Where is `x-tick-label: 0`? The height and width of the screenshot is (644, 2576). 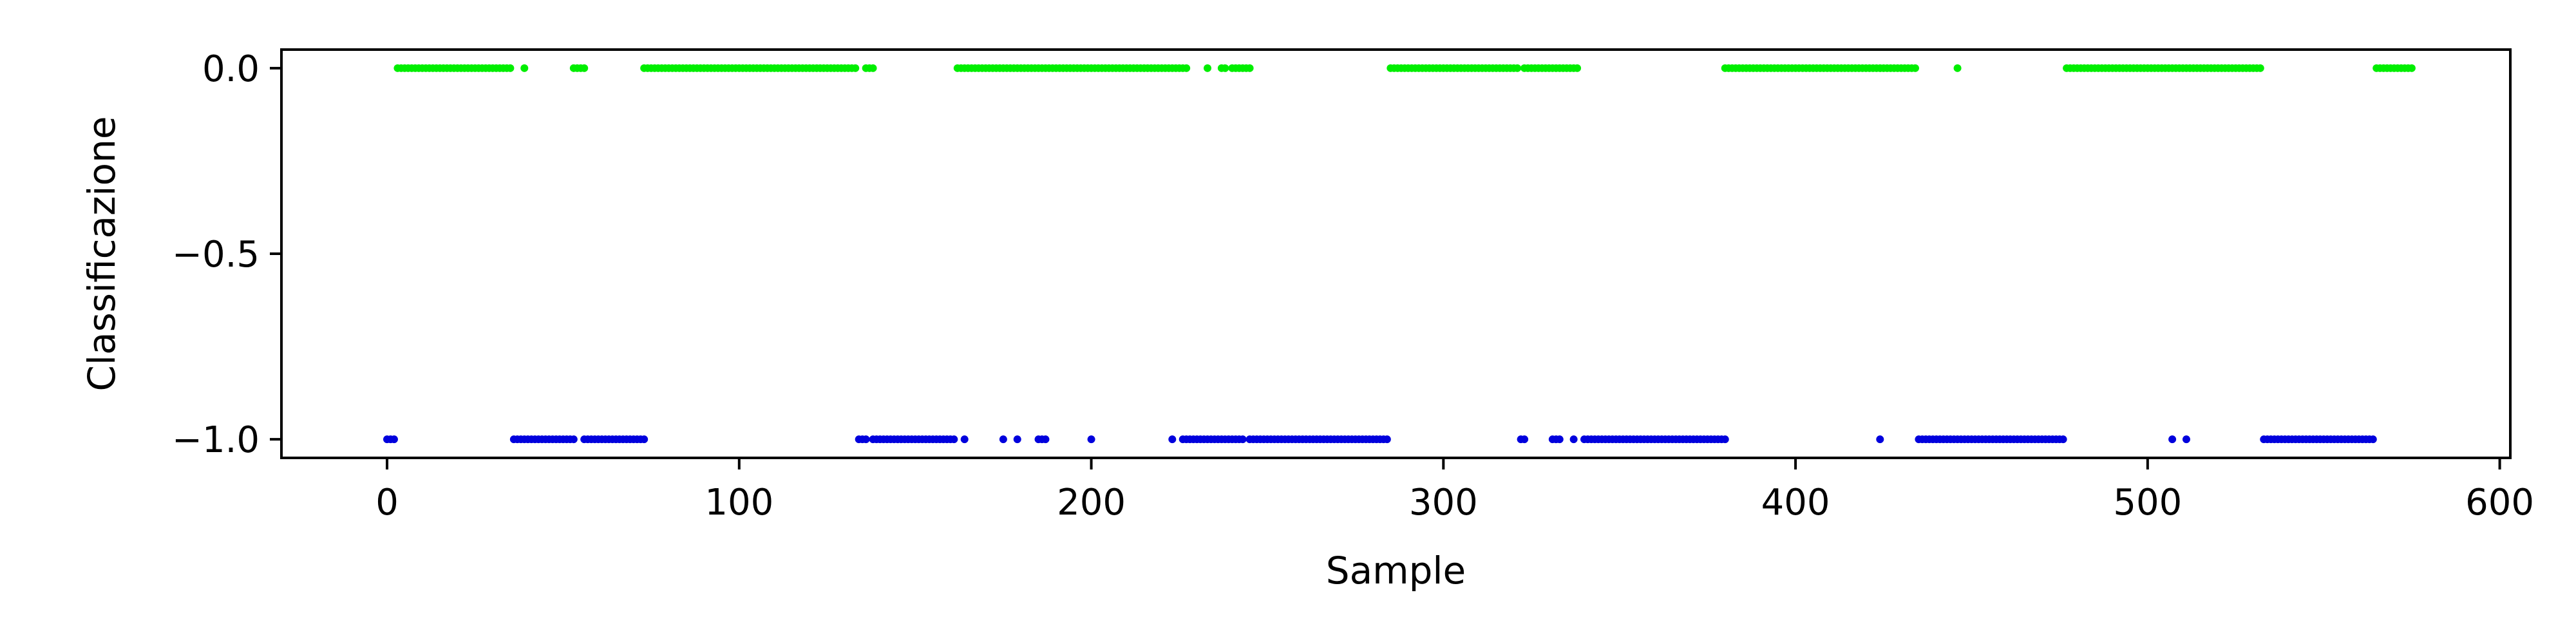
x-tick-label: 0 is located at coordinates (387, 503).